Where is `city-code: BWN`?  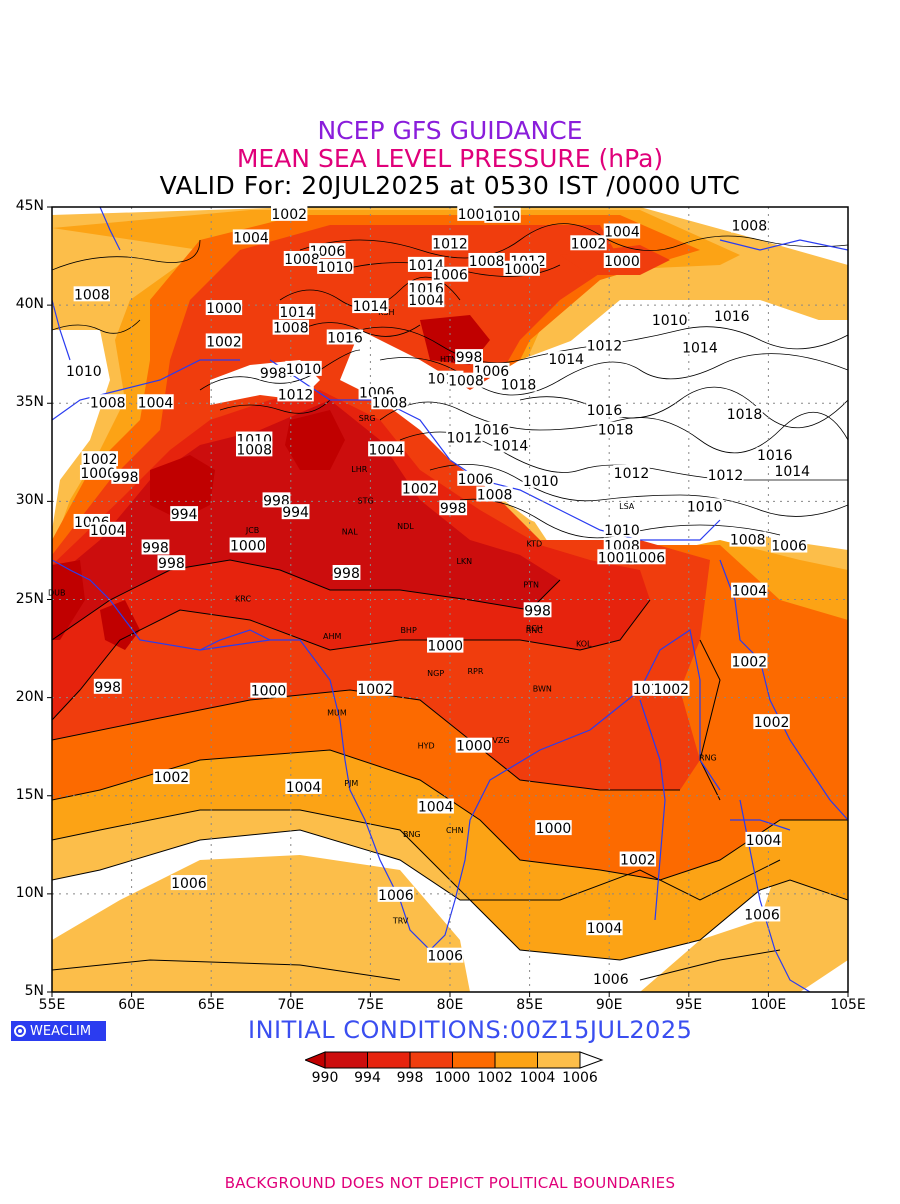 city-code: BWN is located at coordinates (542, 689).